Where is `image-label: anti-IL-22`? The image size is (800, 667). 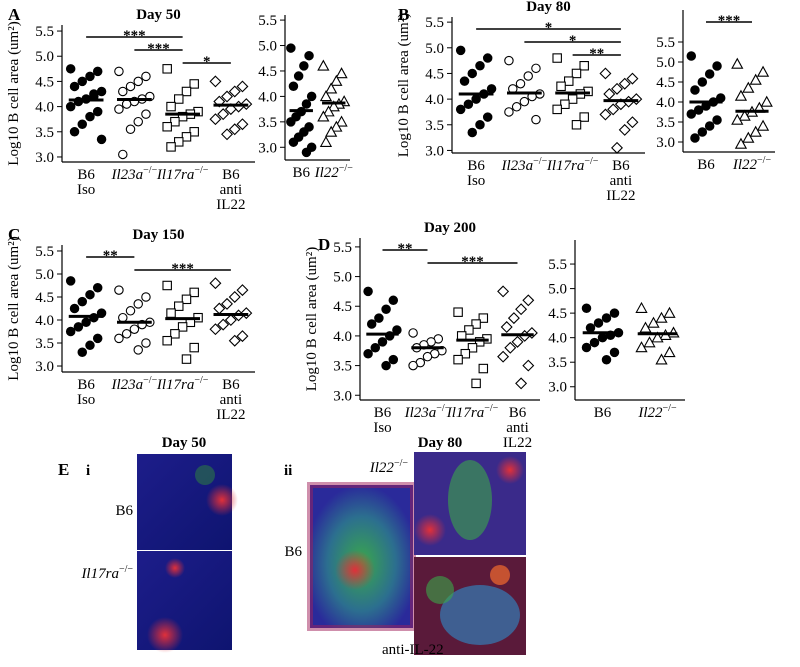 image-label: anti-IL-22 is located at coordinates (413, 650).